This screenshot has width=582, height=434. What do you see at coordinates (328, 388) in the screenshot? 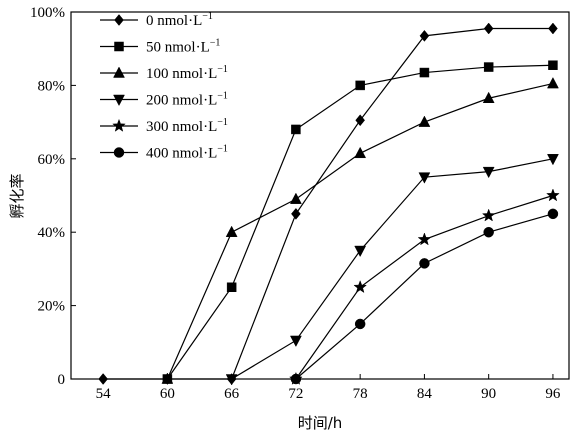
I see `x-axis: 54 60 66 72 78 84 90 96` at bounding box center [328, 388].